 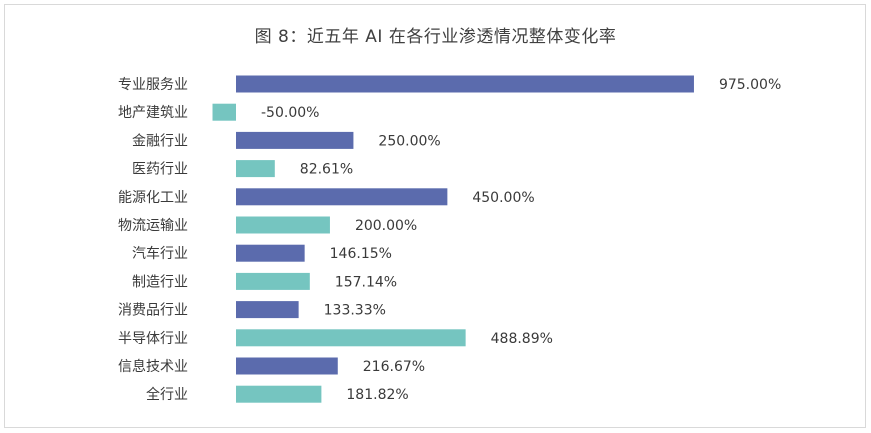 I want to click on data-label: 146.15%, so click(x=361, y=254).